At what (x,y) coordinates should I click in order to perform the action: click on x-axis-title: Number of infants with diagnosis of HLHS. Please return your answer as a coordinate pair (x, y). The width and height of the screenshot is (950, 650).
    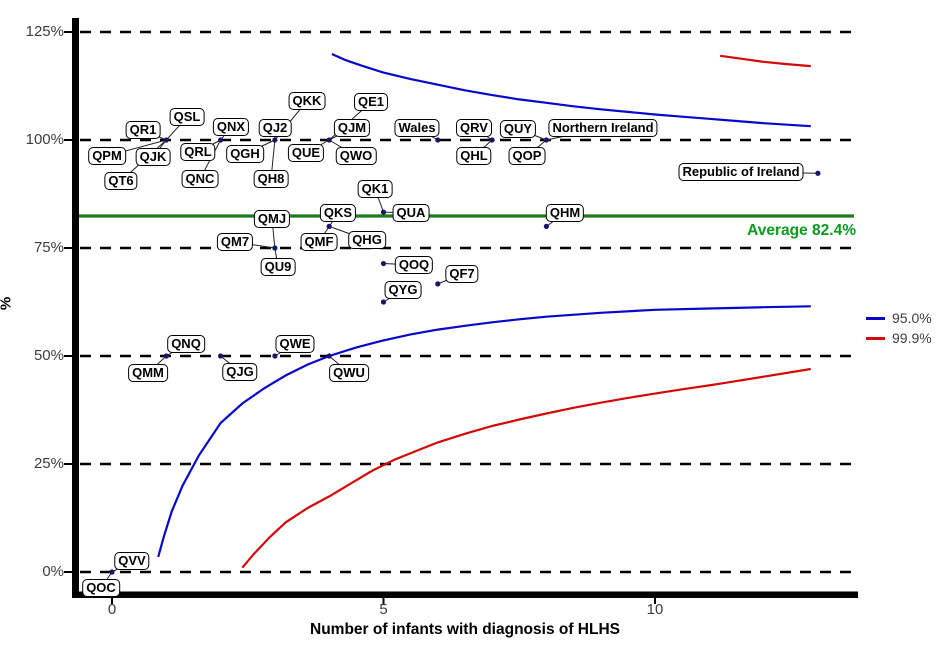
    Looking at the image, I should click on (465, 629).